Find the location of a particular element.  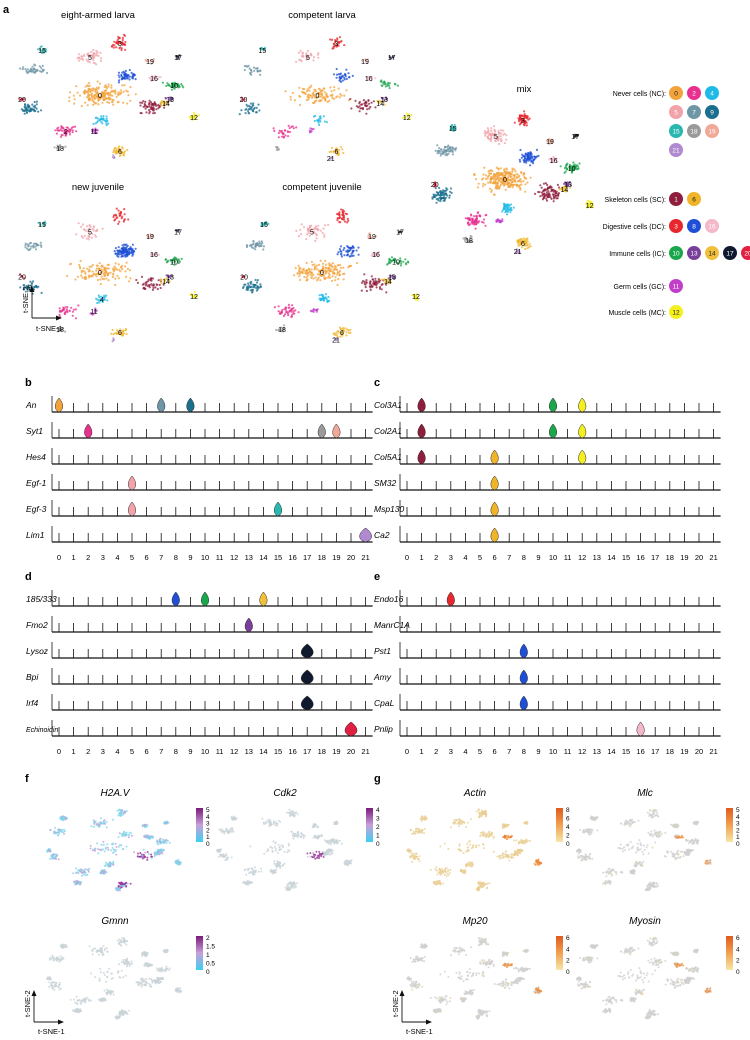

violin-shape is located at coordinates (307, 703).